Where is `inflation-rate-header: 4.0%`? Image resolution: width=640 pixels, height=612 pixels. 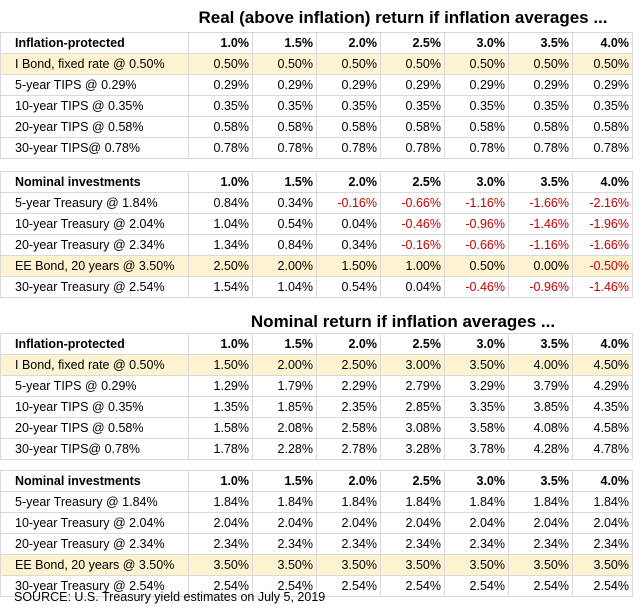
inflation-rate-header: 4.0% is located at coordinates (602, 481).